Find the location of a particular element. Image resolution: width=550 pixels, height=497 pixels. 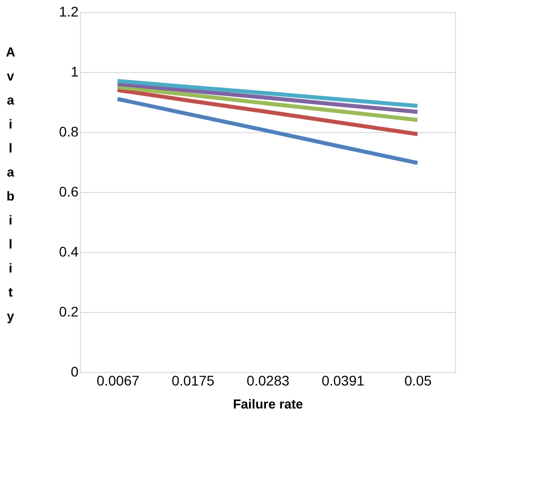

x-tick-label: 0.0283 is located at coordinates (268, 380).